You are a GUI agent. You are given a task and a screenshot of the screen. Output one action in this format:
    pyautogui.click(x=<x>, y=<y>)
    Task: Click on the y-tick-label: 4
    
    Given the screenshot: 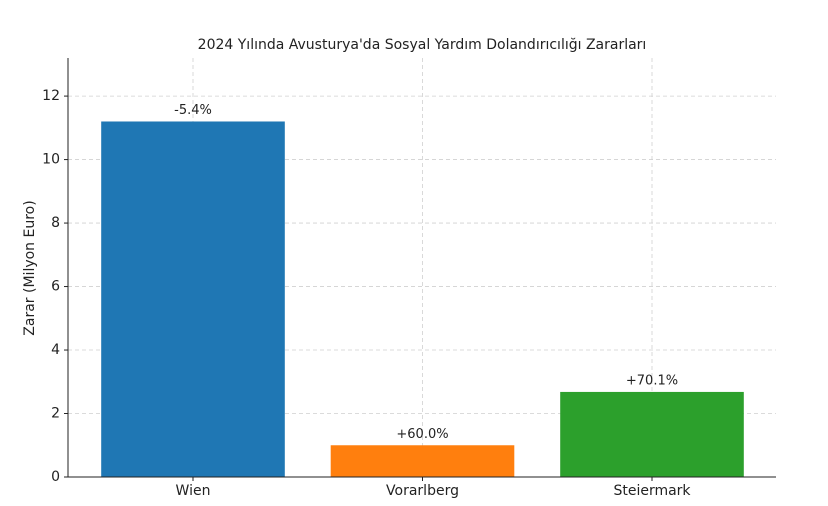 What is the action you would take?
    pyautogui.click(x=55, y=350)
    